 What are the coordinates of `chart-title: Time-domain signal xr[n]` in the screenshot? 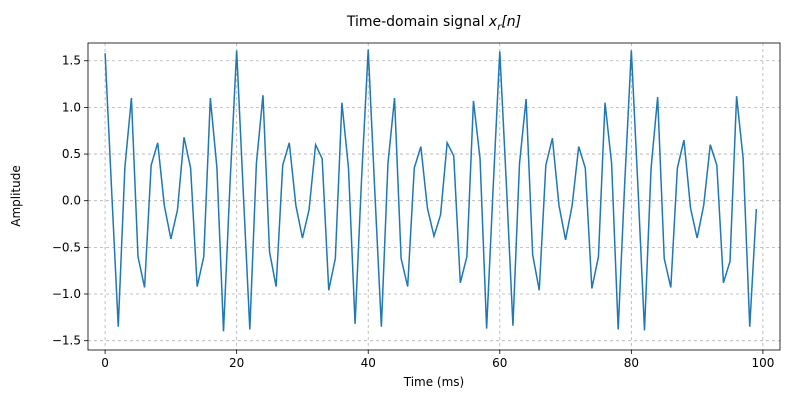 It's located at (433, 23).